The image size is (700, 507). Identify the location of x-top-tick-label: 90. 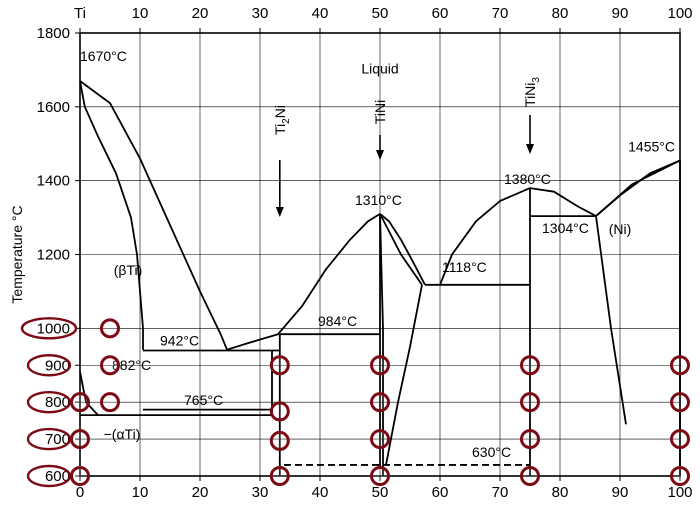
(620, 13).